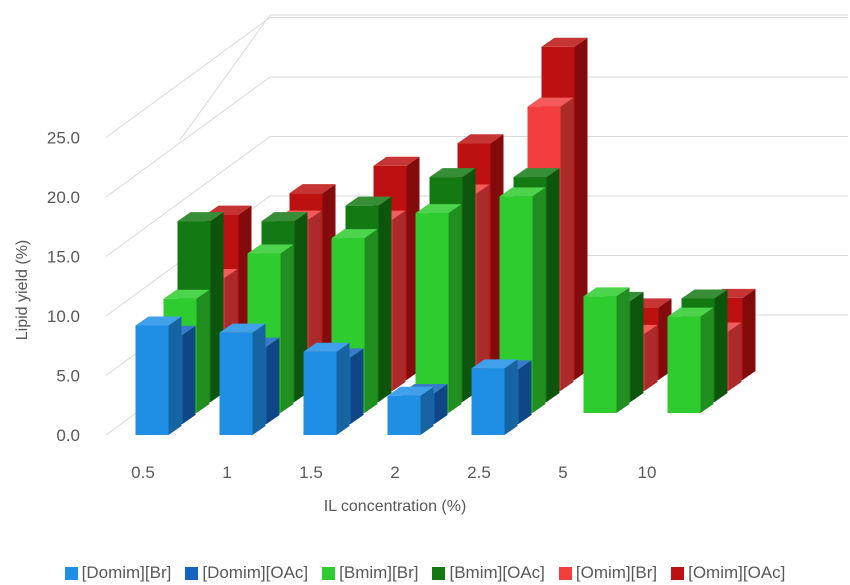 This screenshot has width=850, height=585. I want to click on x-tick-label: 1.5, so click(311, 472).